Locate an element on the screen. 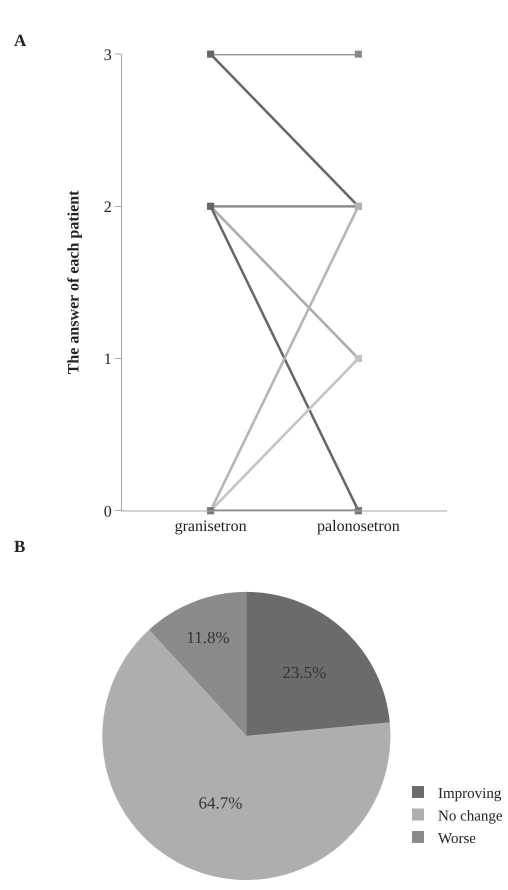 This screenshot has width=508, height=890. y-tick-label: 2 is located at coordinates (108, 207).